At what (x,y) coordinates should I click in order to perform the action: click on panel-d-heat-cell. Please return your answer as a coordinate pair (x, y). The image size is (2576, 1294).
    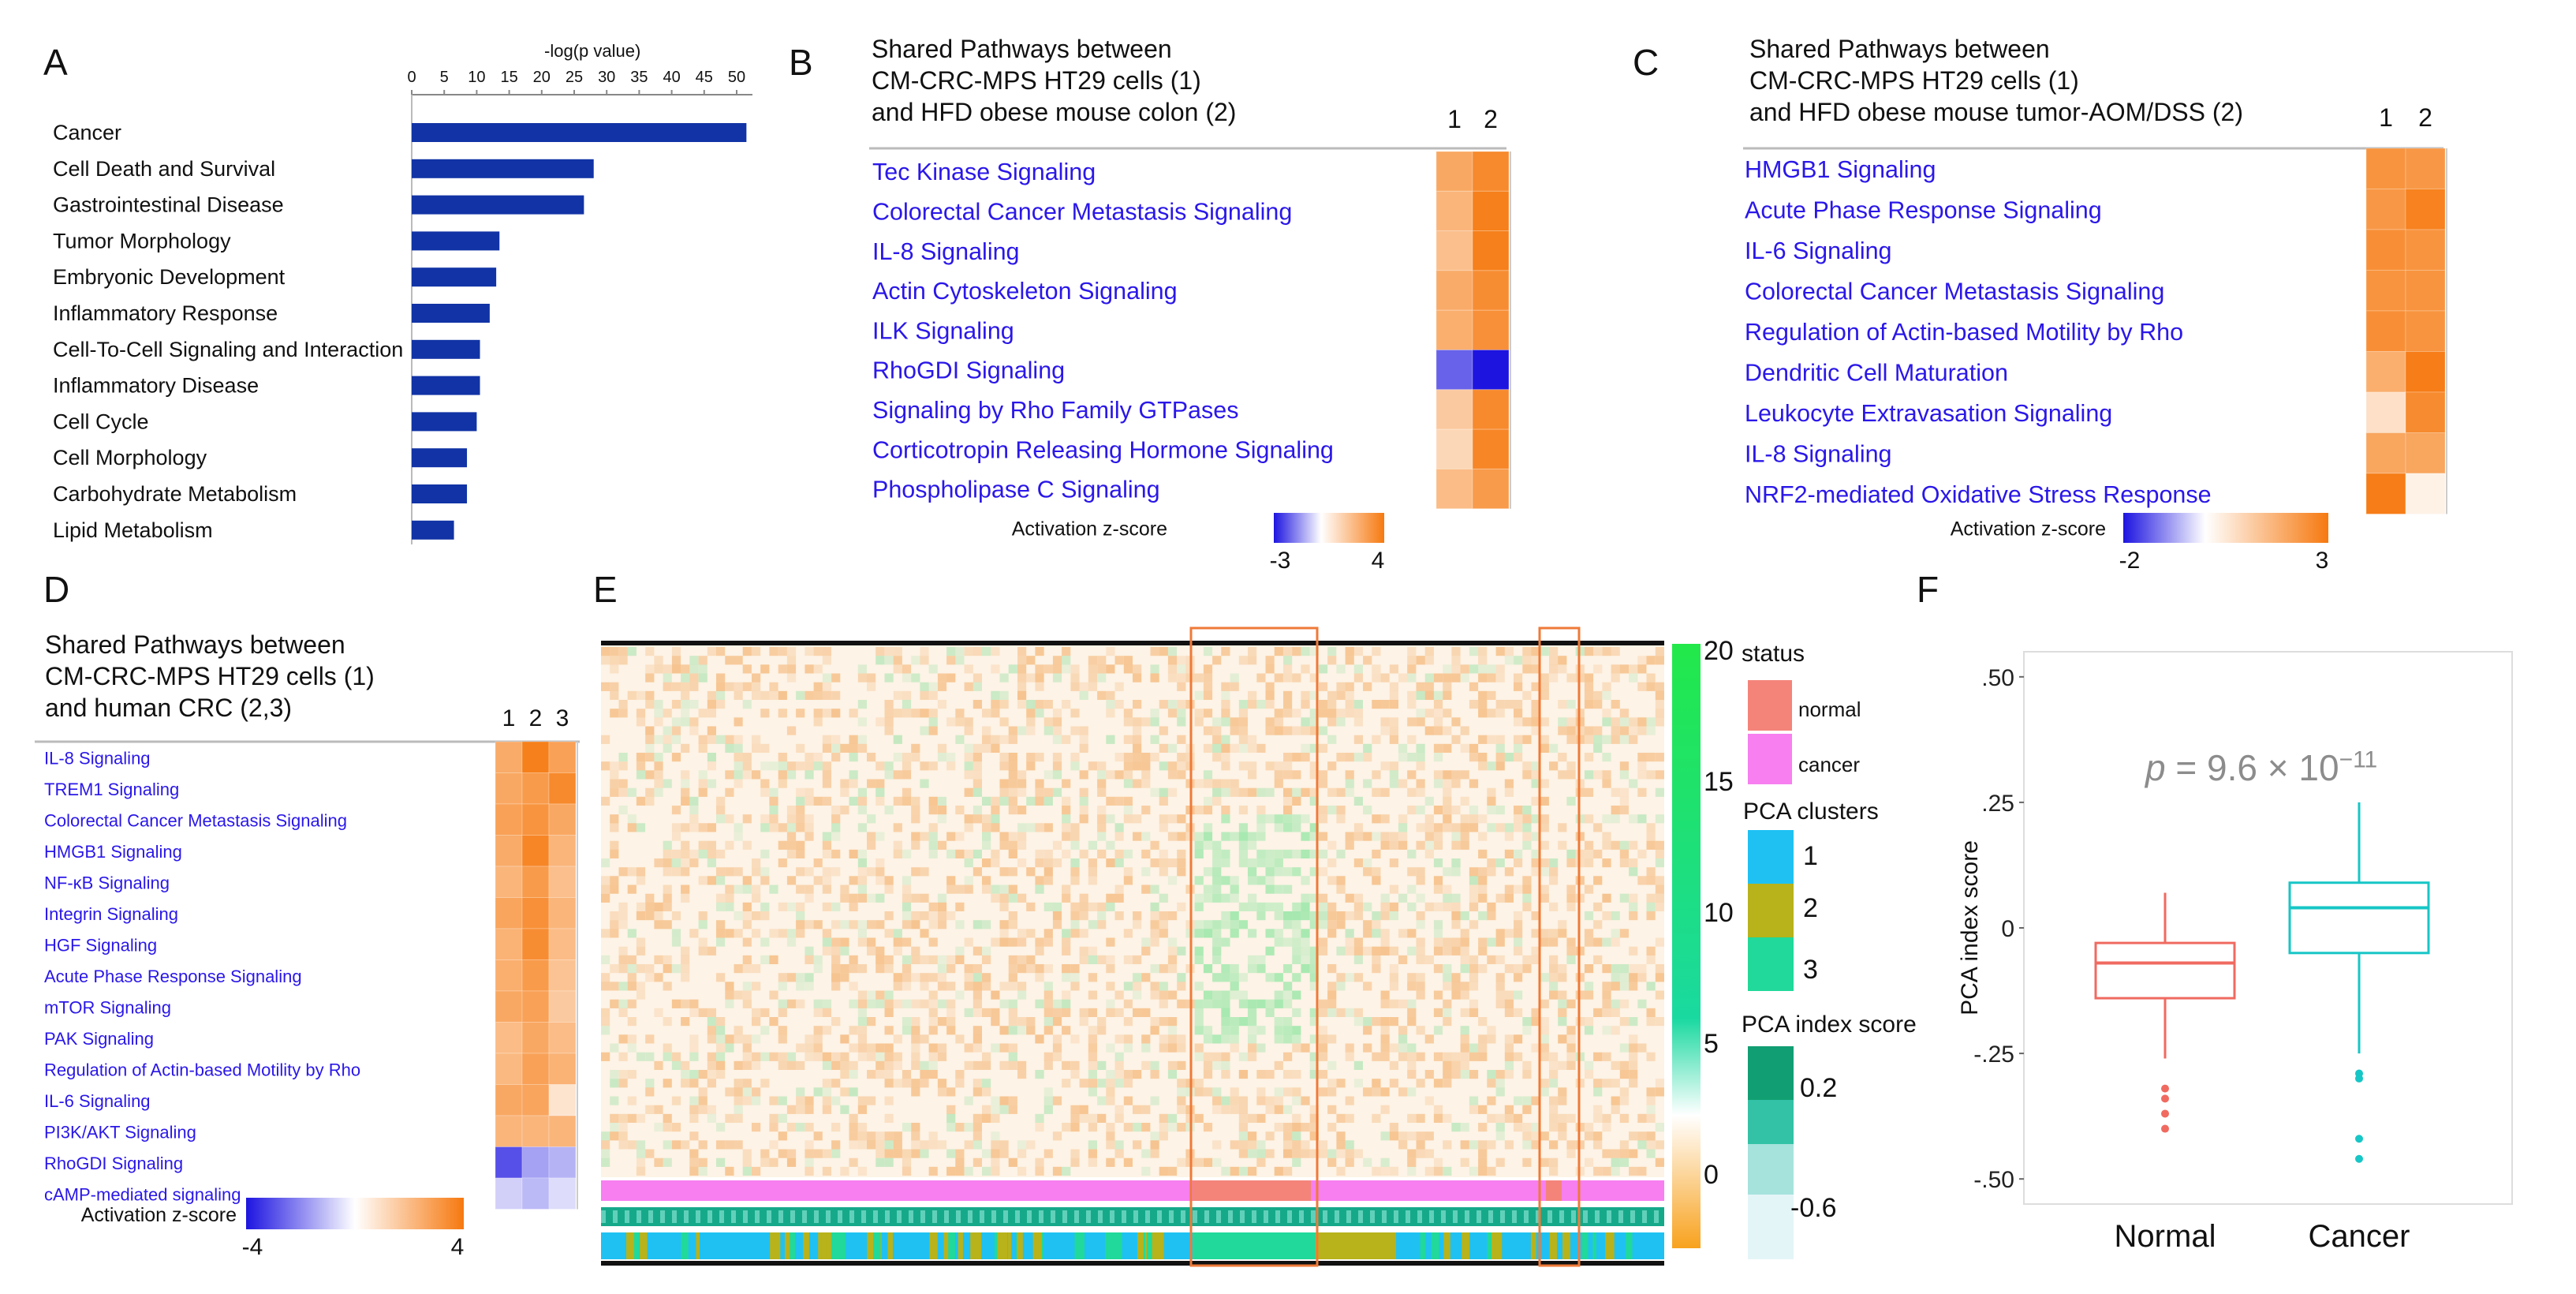
    Looking at the image, I should click on (509, 1193).